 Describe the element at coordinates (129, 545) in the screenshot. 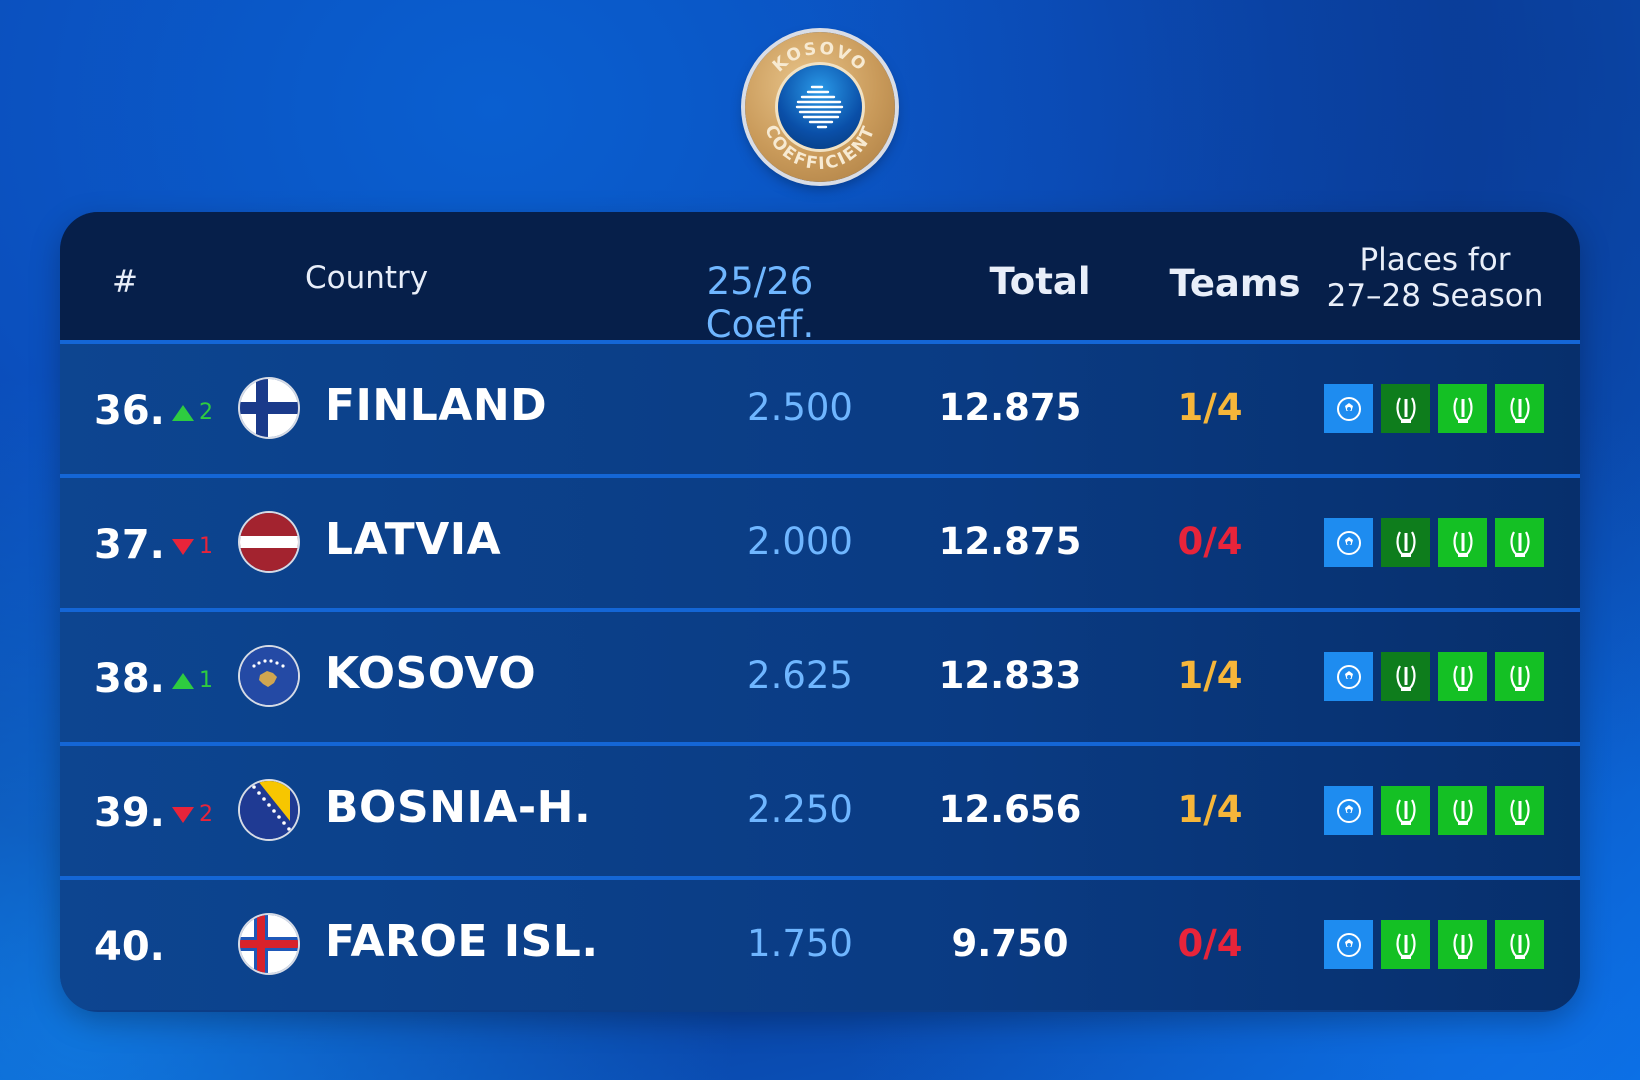

I see `rank: 37.` at that location.